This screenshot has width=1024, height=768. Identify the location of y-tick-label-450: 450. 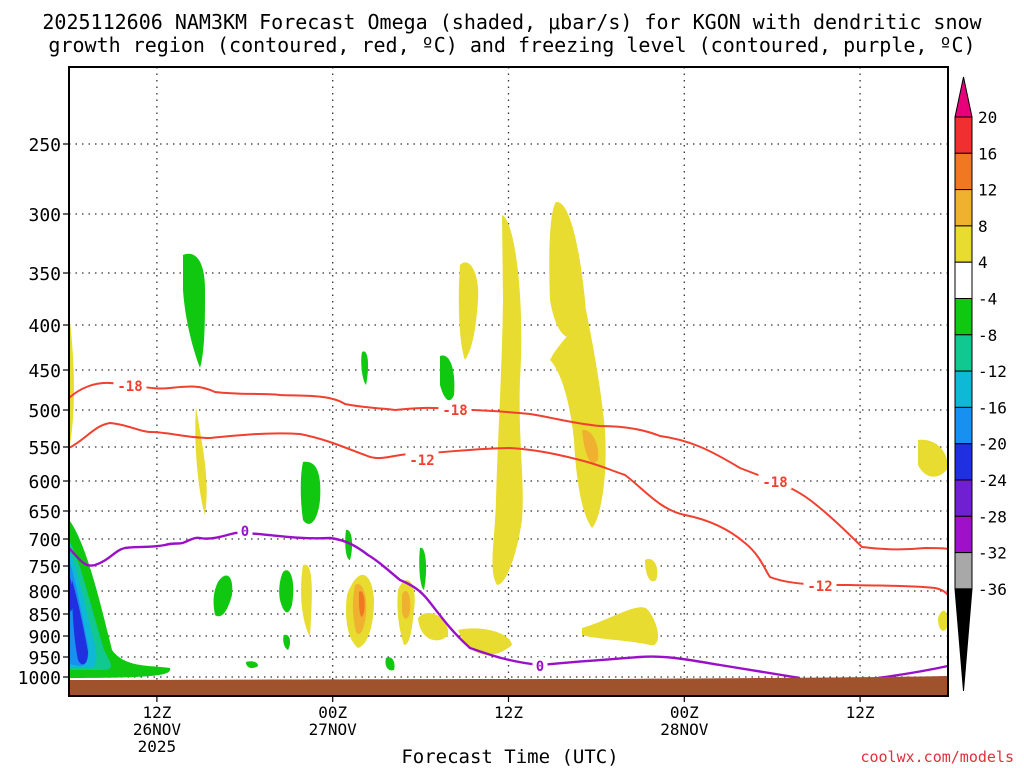
(44, 371).